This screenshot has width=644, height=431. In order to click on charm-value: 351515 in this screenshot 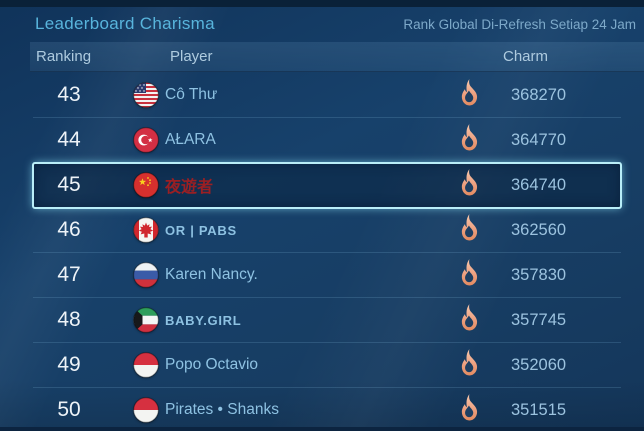, I will do `click(539, 409)`.